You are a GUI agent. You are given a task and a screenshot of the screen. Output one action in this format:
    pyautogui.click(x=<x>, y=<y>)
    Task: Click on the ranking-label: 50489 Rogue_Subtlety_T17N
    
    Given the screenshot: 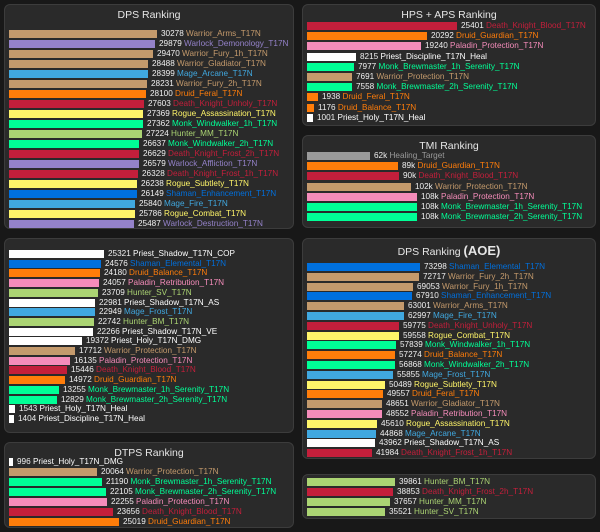 What is the action you would take?
    pyautogui.click(x=443, y=385)
    